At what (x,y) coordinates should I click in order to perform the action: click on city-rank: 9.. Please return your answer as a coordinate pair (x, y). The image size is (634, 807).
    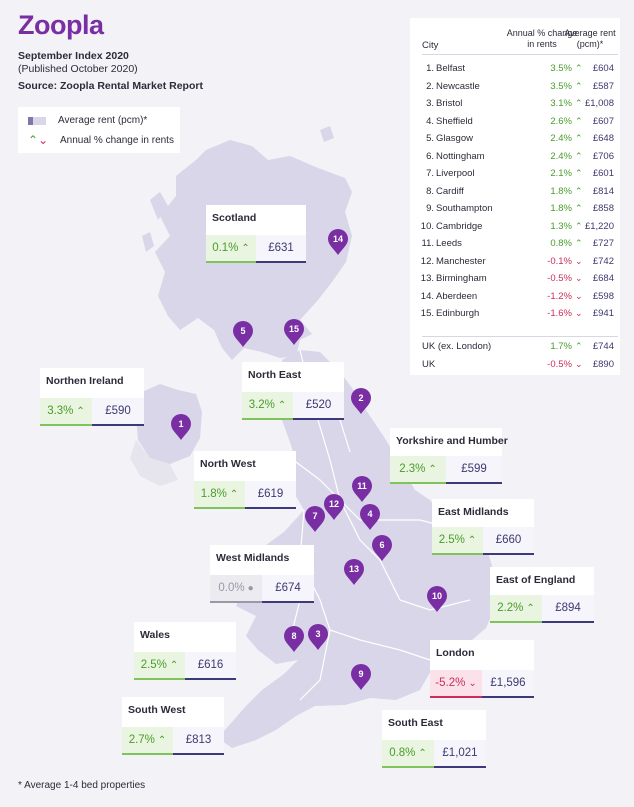
    Looking at the image, I should click on (430, 208).